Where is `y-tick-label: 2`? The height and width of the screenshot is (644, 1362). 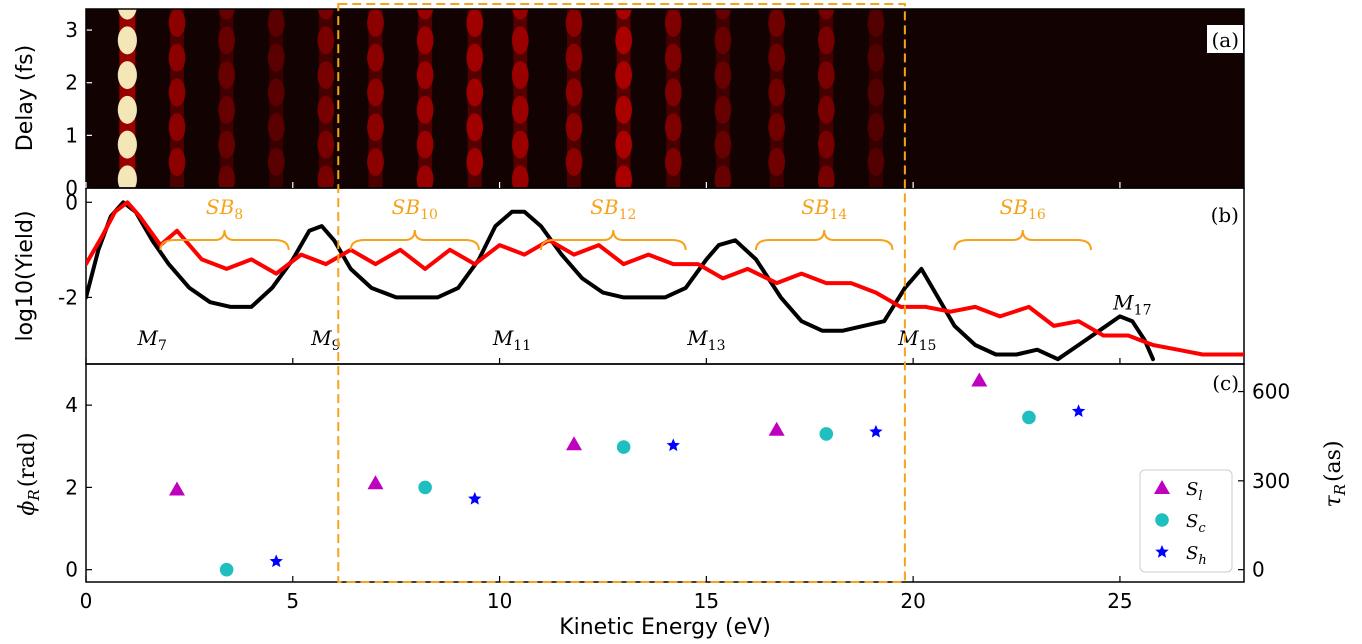 y-tick-label: 2 is located at coordinates (71, 83).